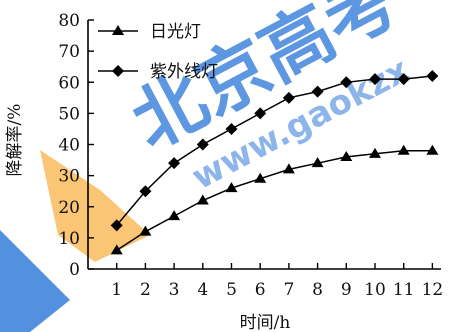 The image size is (451, 332). Describe the element at coordinates (69, 52) in the screenshot. I see `y-tick-label: 70` at that location.